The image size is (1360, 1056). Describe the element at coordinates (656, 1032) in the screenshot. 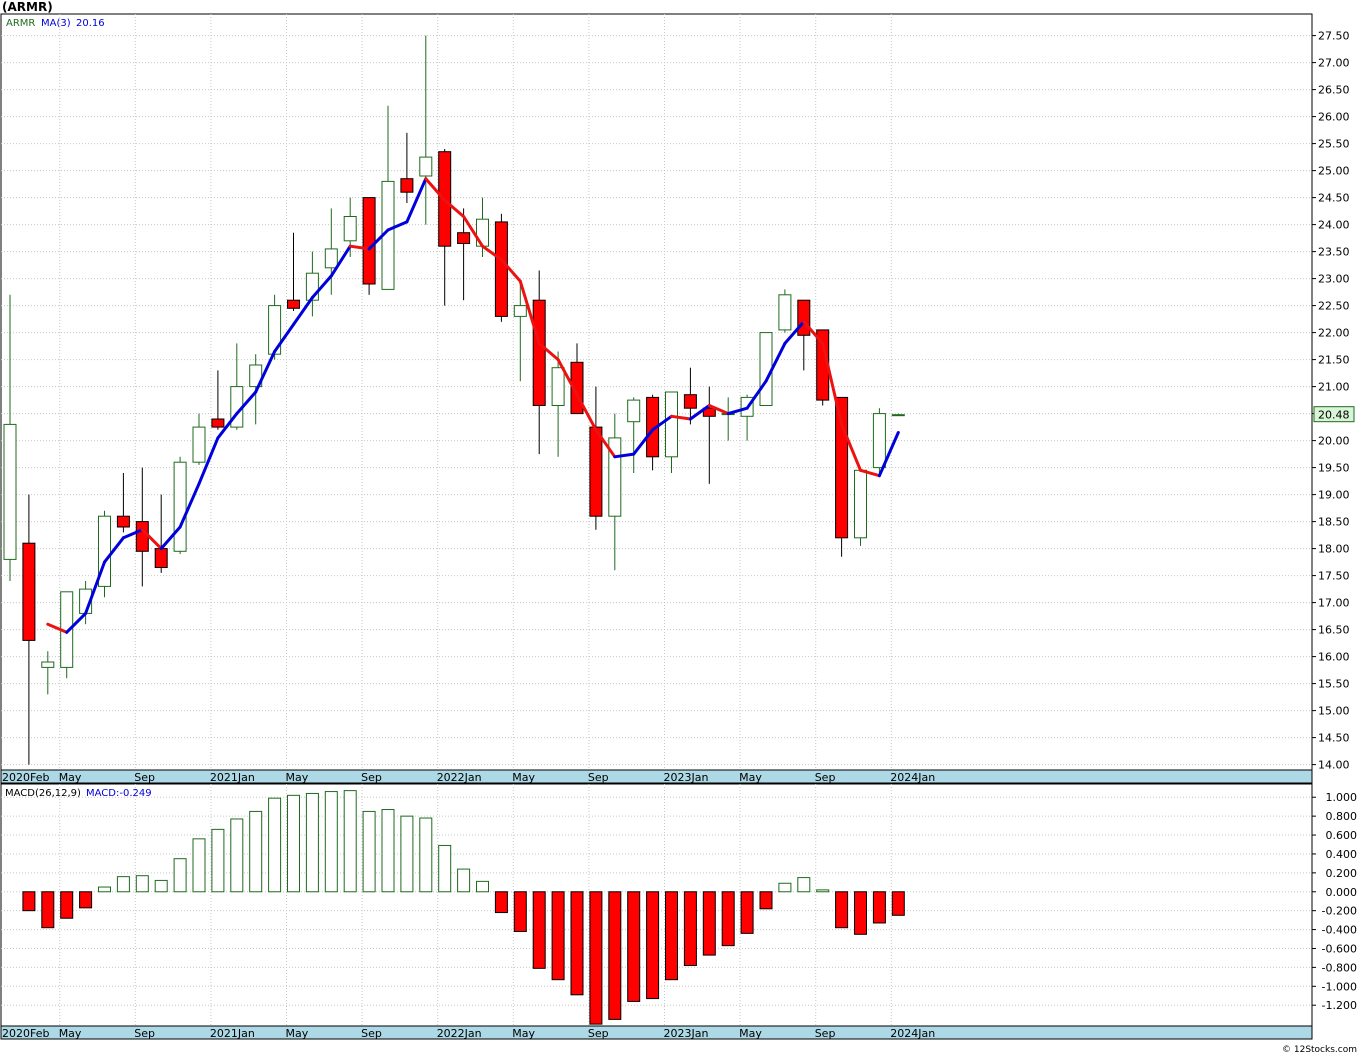

I see `macd-date-axis` at that location.